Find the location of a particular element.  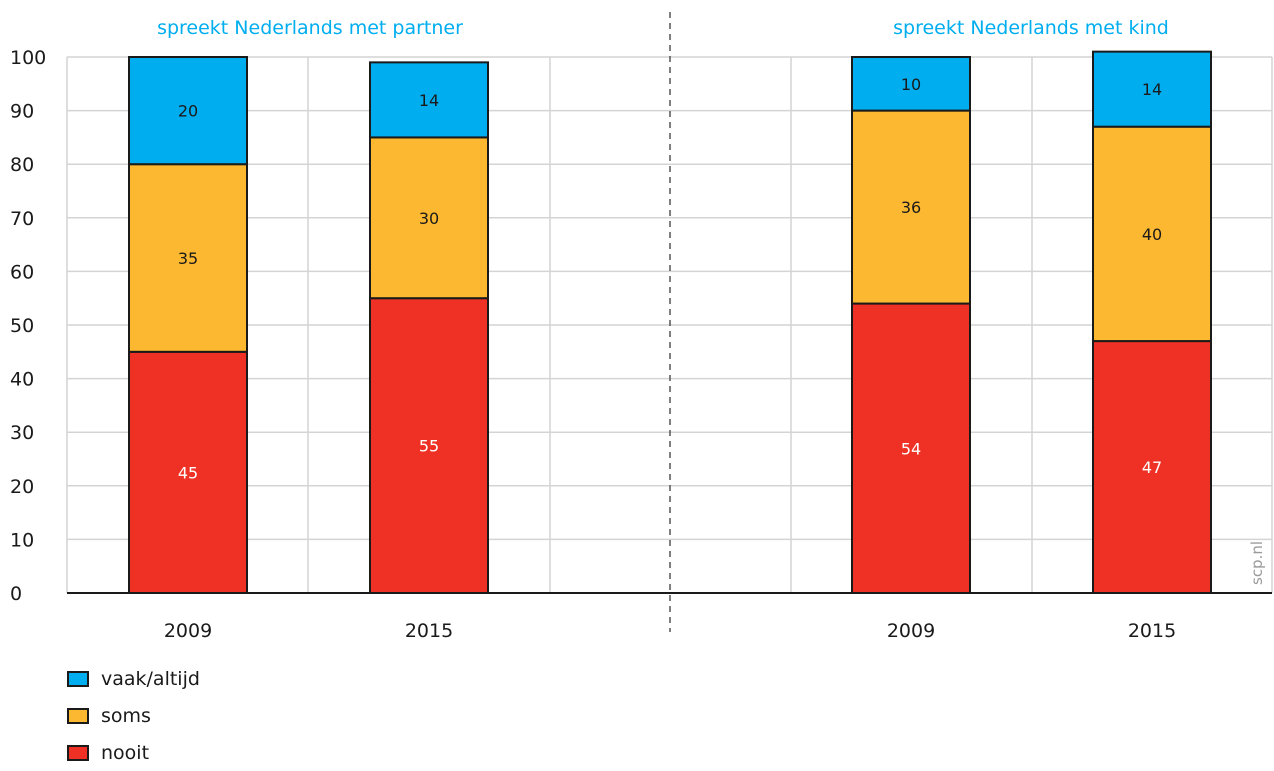

y-tick-label: 100 is located at coordinates (28, 58).